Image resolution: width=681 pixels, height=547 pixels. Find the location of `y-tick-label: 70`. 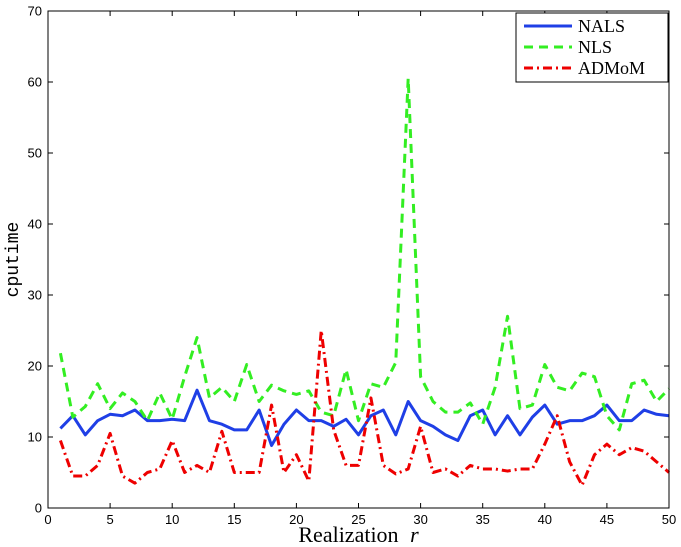

y-tick-label: 70 is located at coordinates (35, 11).